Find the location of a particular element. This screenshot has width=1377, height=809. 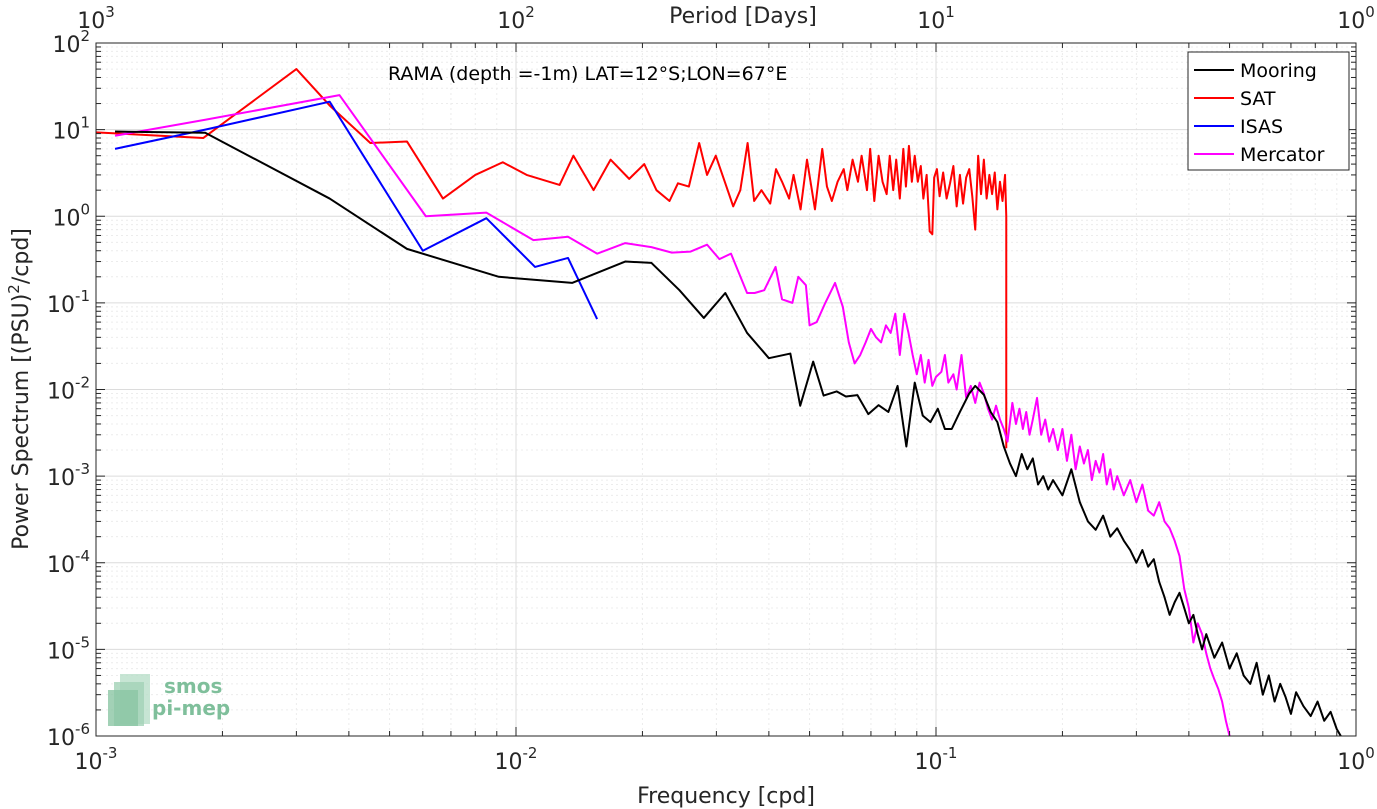

legend-label-isas: ISAS is located at coordinates (1261, 127).